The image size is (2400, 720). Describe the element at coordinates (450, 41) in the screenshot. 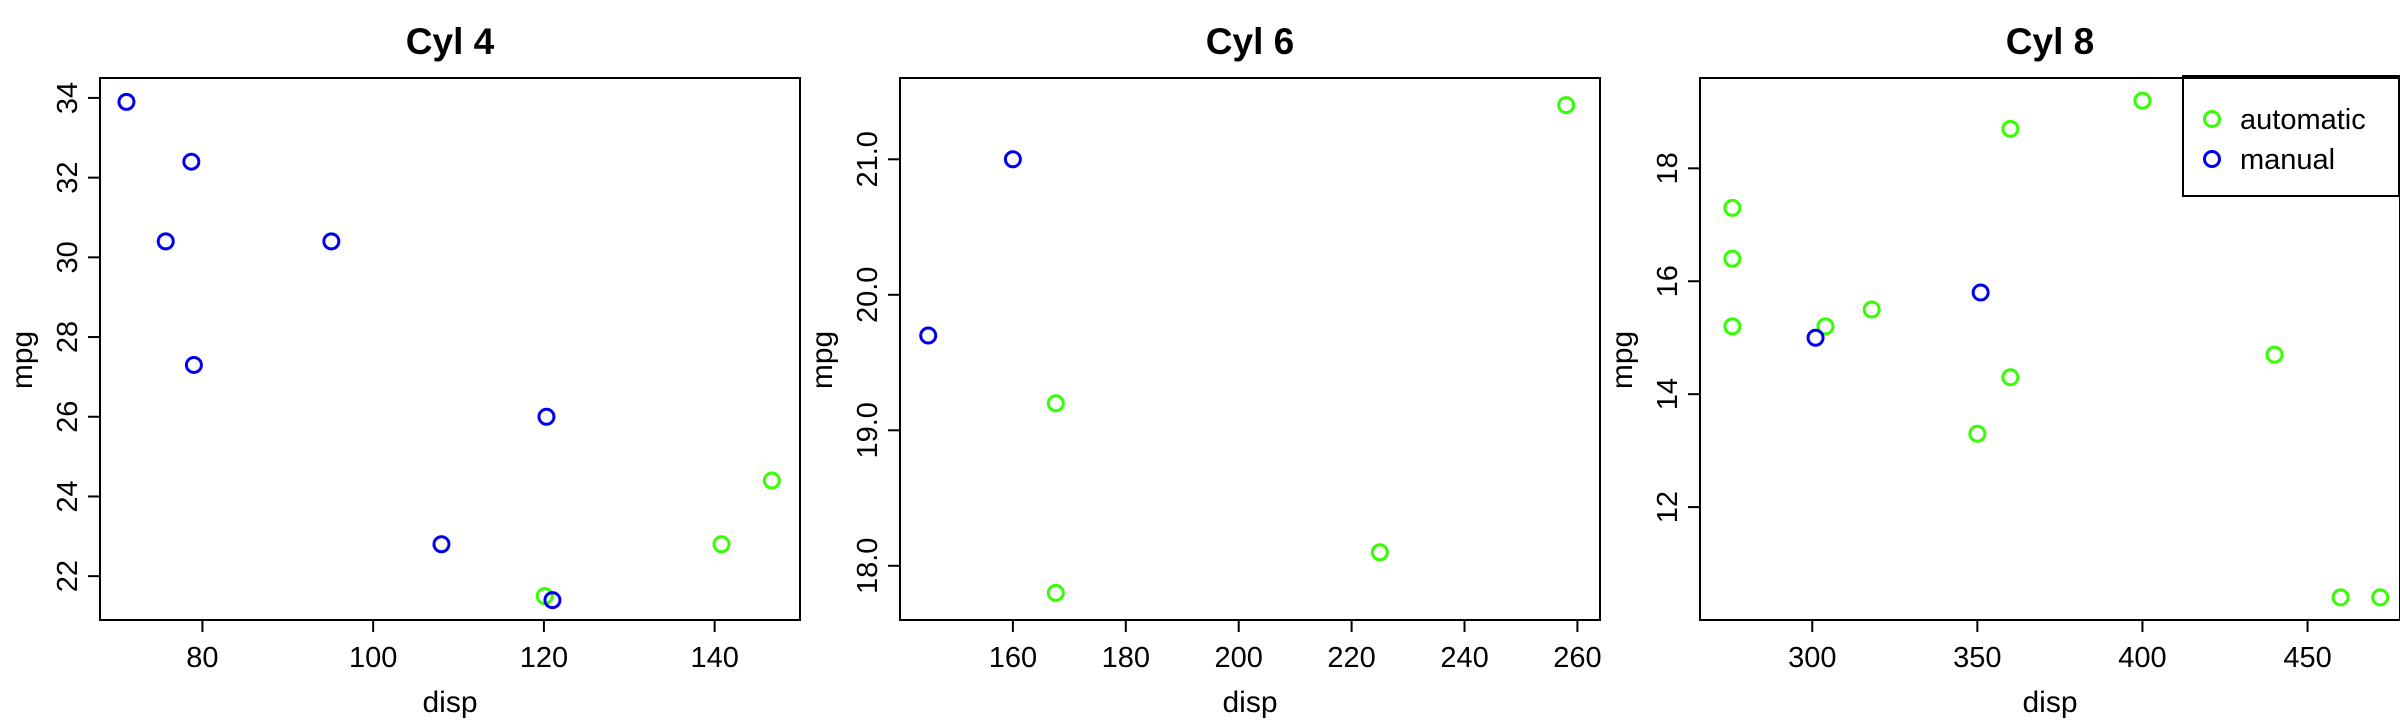

I see `panel-title: Cyl 4` at that location.